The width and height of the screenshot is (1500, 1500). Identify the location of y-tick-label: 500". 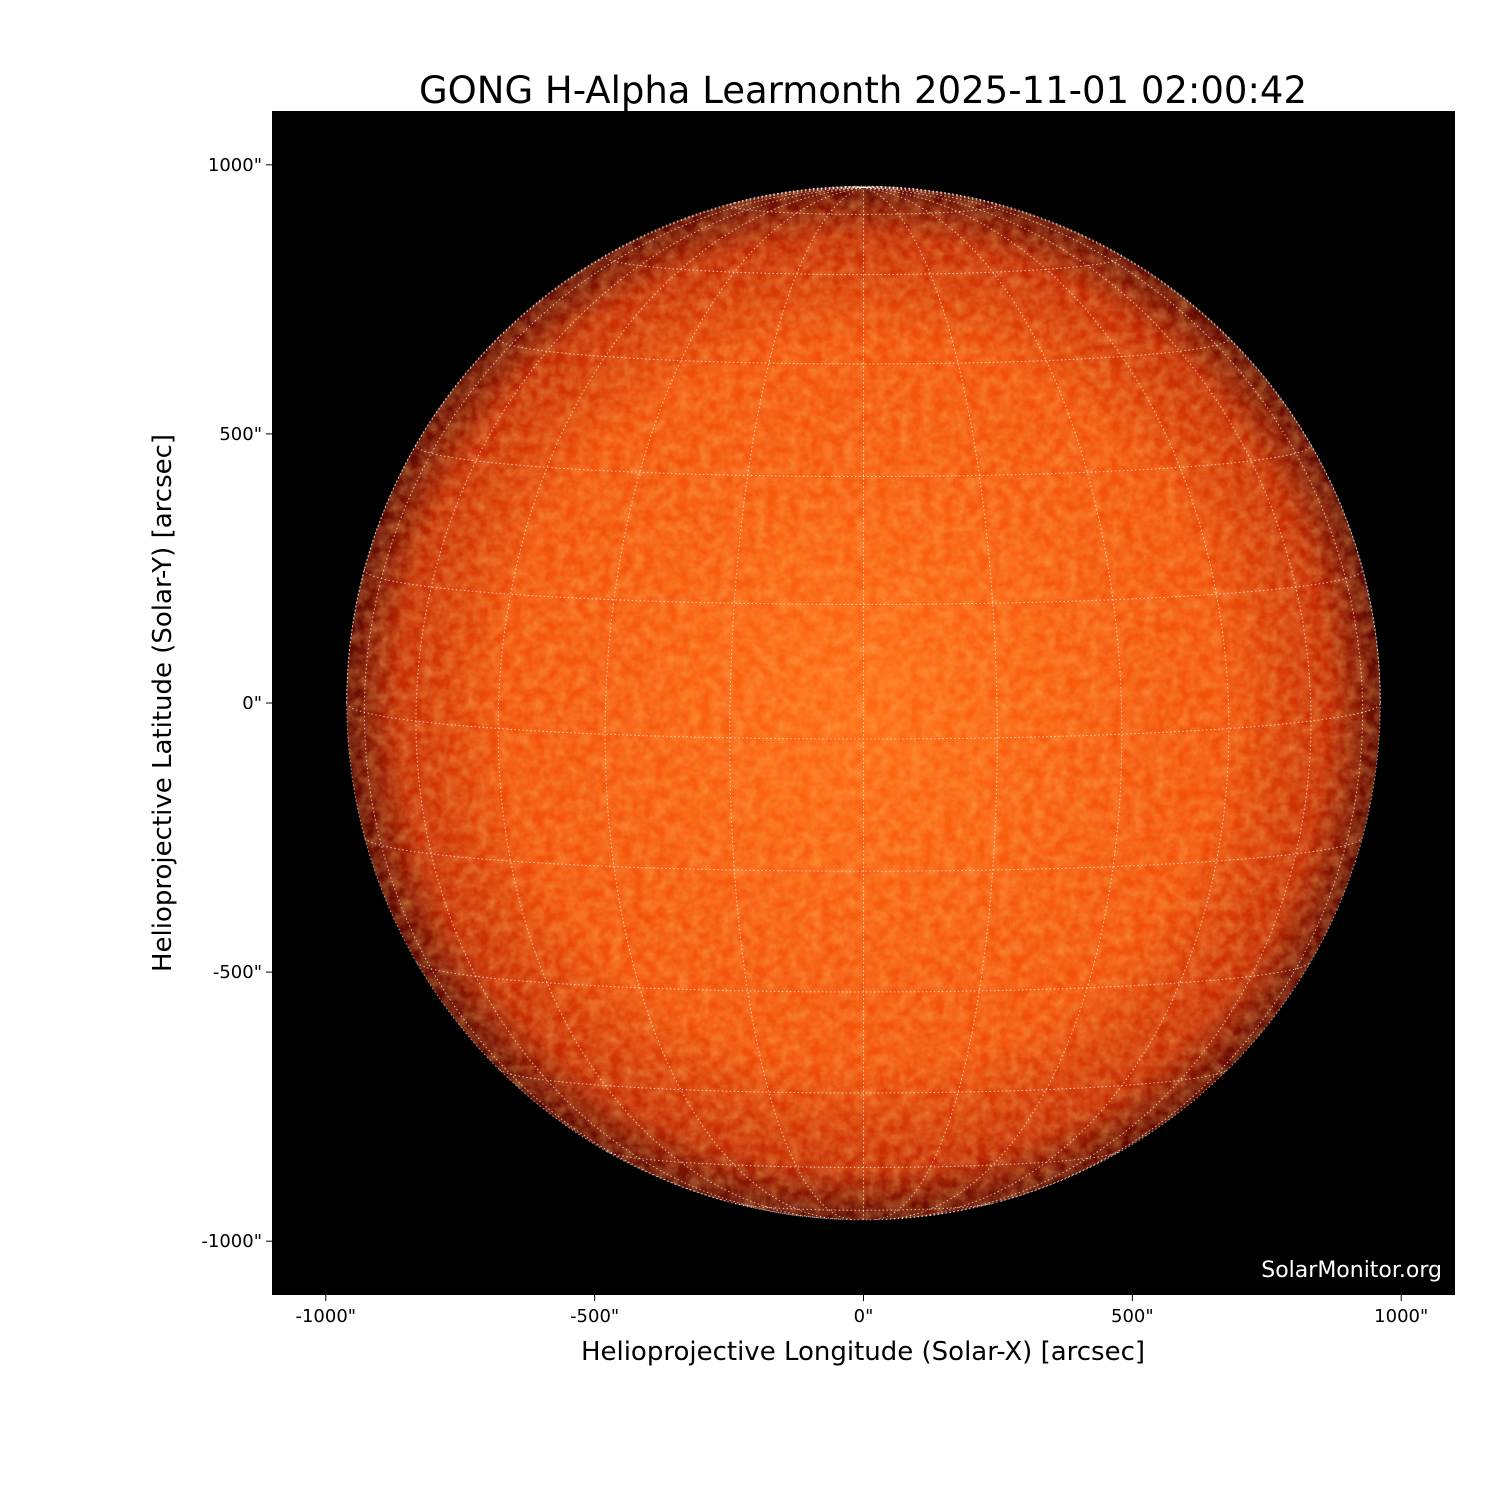
(240, 434).